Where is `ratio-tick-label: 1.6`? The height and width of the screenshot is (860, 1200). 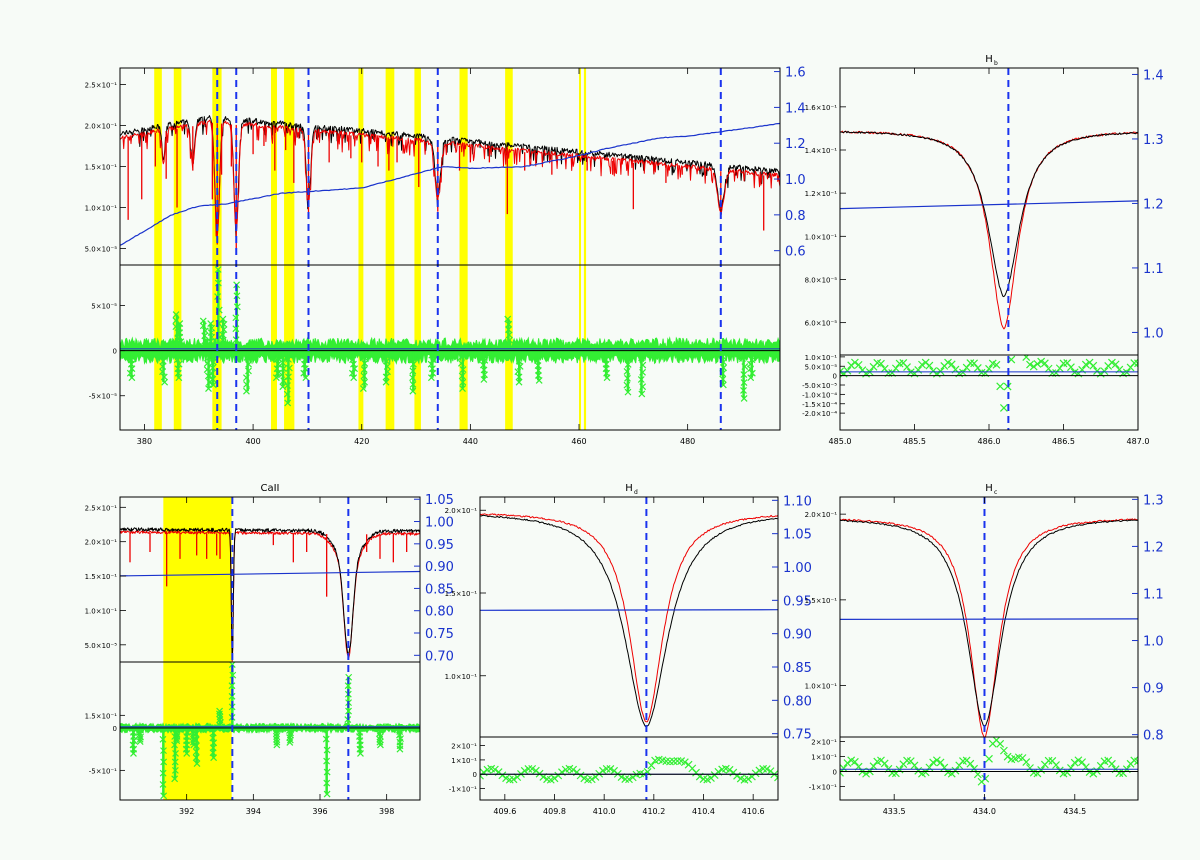
ratio-tick-label: 1.6 is located at coordinates (795, 73).